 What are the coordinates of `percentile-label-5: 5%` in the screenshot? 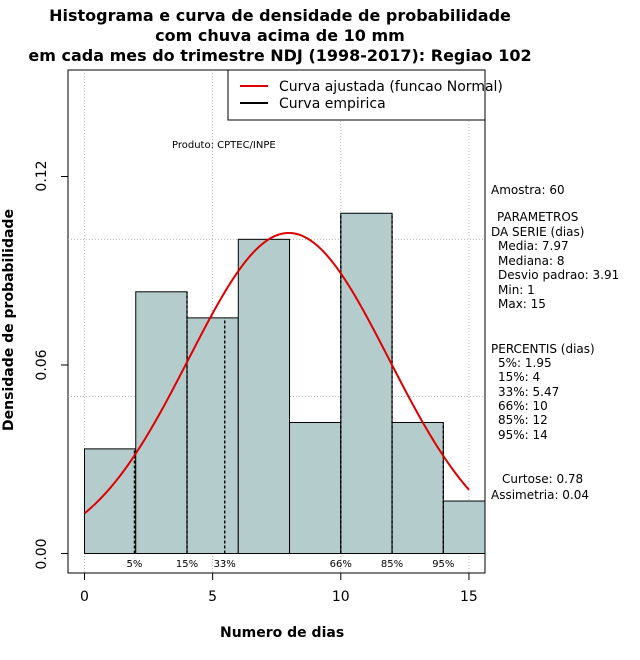 It's located at (134, 564).